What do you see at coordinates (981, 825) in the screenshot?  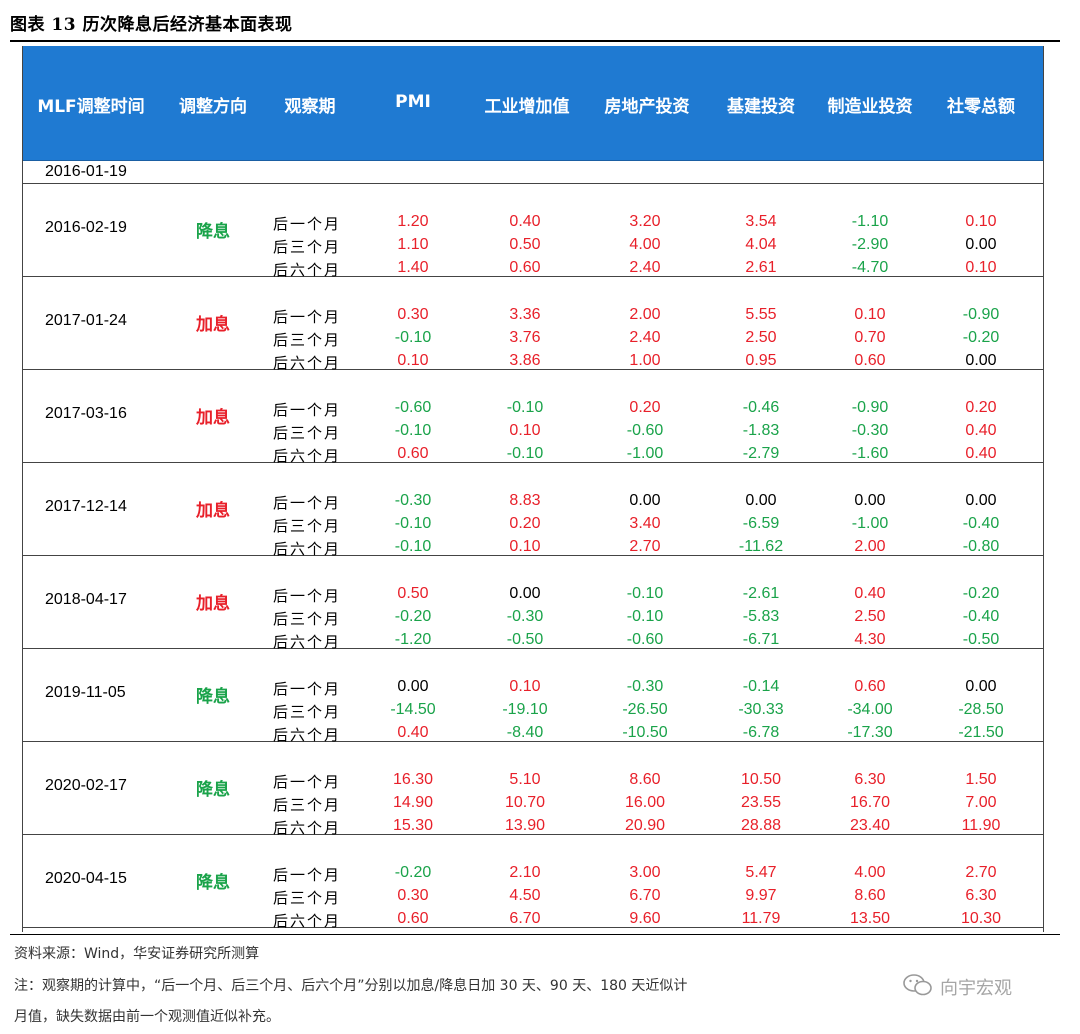 I see `retail-value: 11.90` at bounding box center [981, 825].